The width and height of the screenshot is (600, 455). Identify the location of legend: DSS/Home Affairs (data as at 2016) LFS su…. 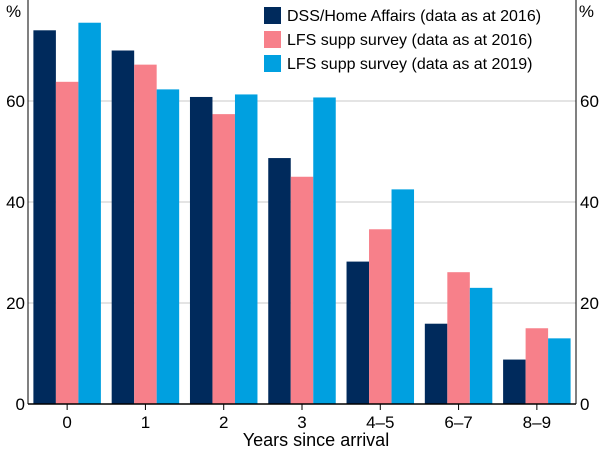
(402, 40).